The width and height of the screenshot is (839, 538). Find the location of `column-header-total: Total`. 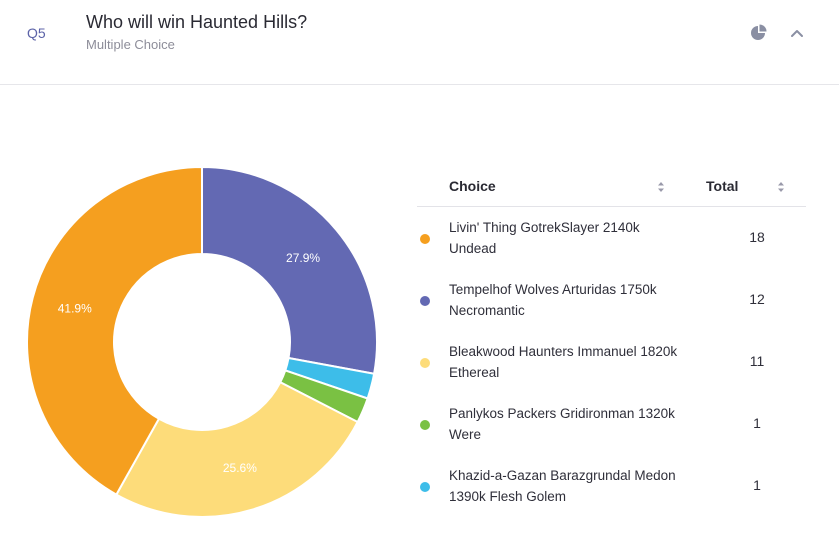

column-header-total: Total is located at coordinates (722, 186).